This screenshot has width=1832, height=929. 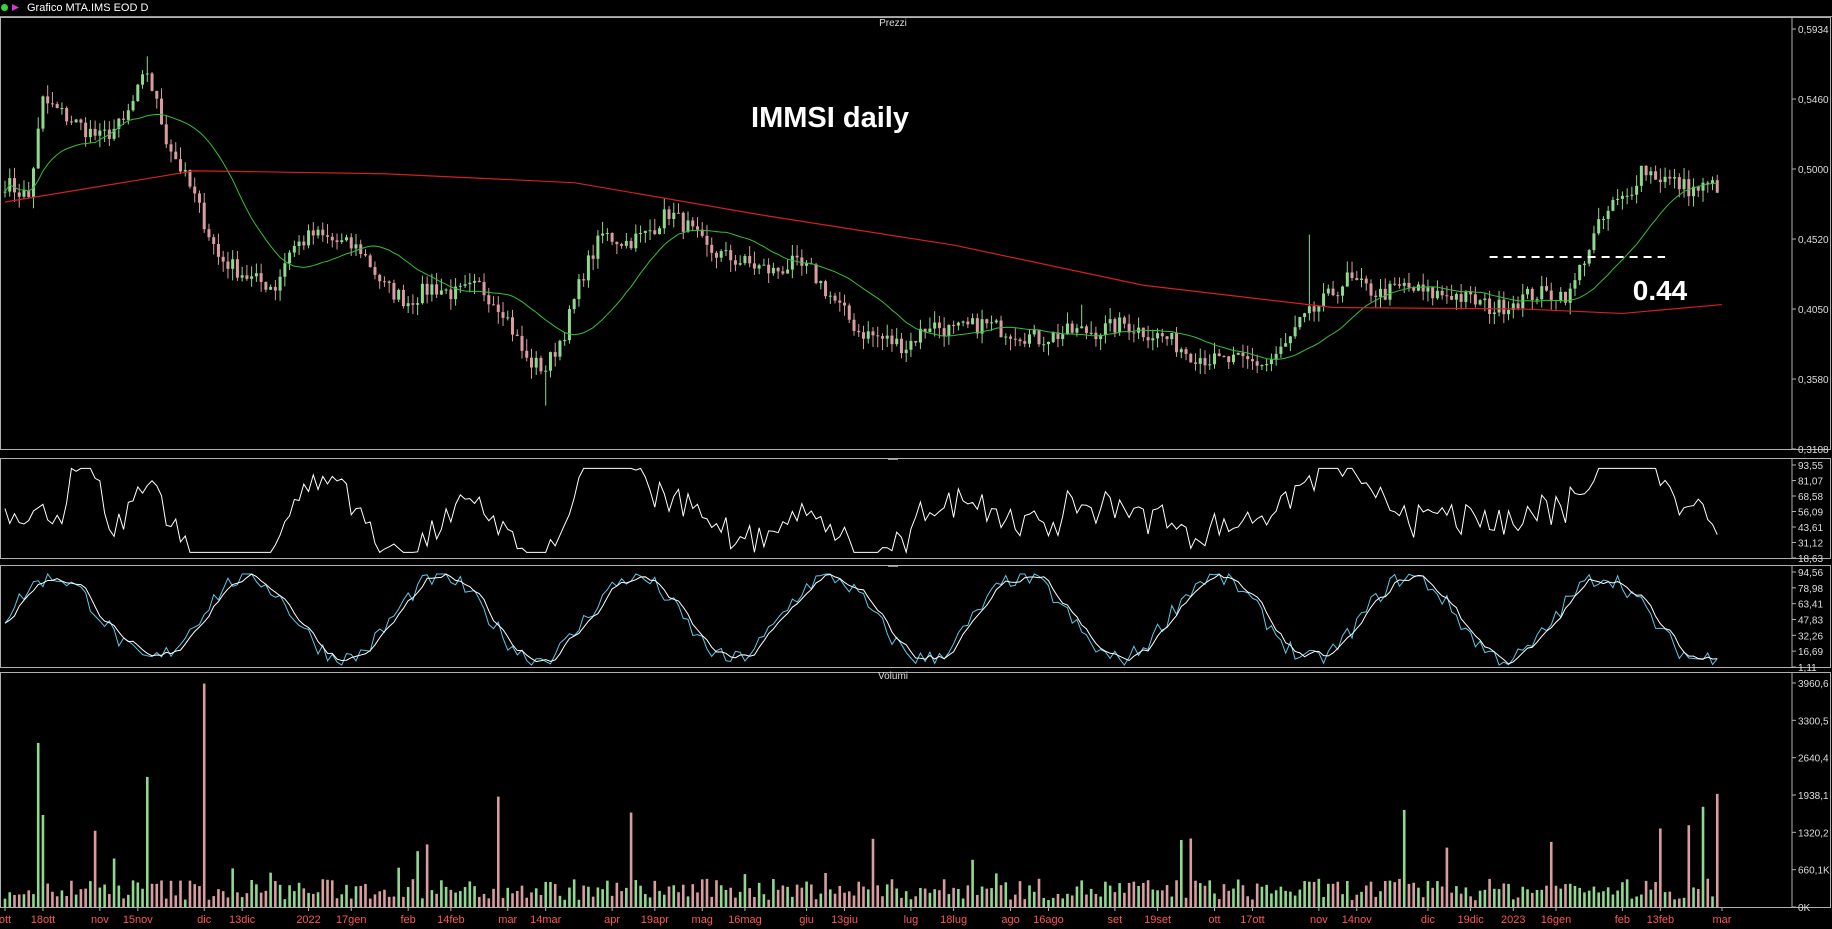 What do you see at coordinates (844, 920) in the screenshot?
I see `x-tick-label: 13giu` at bounding box center [844, 920].